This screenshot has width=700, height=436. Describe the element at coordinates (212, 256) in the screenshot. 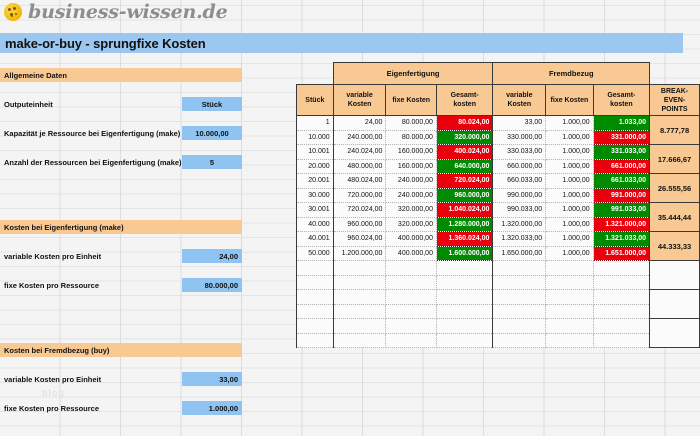

I see `parameter-value-input: 24,00` at that location.